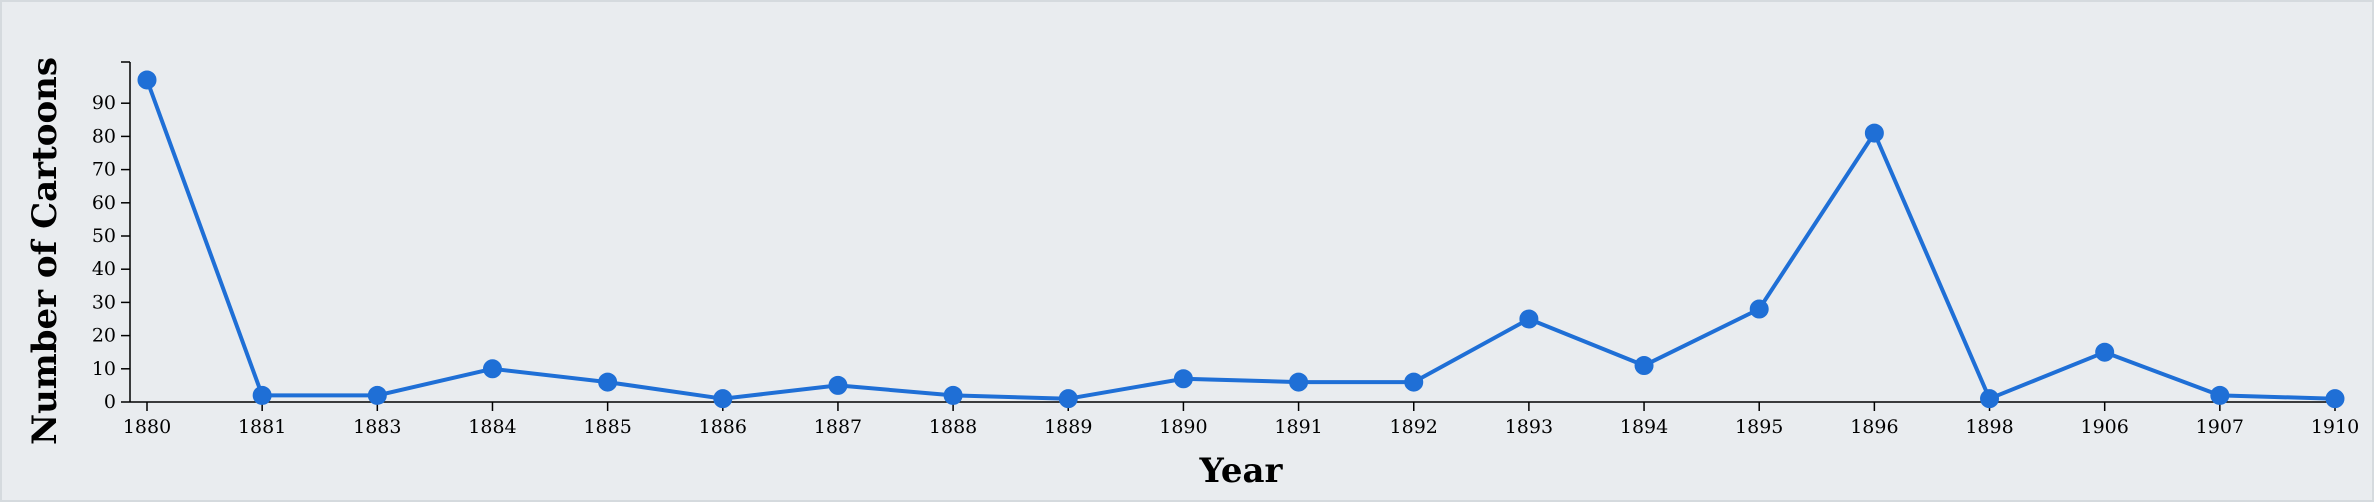  I want to click on y-tick-label: 20, so click(104, 336).